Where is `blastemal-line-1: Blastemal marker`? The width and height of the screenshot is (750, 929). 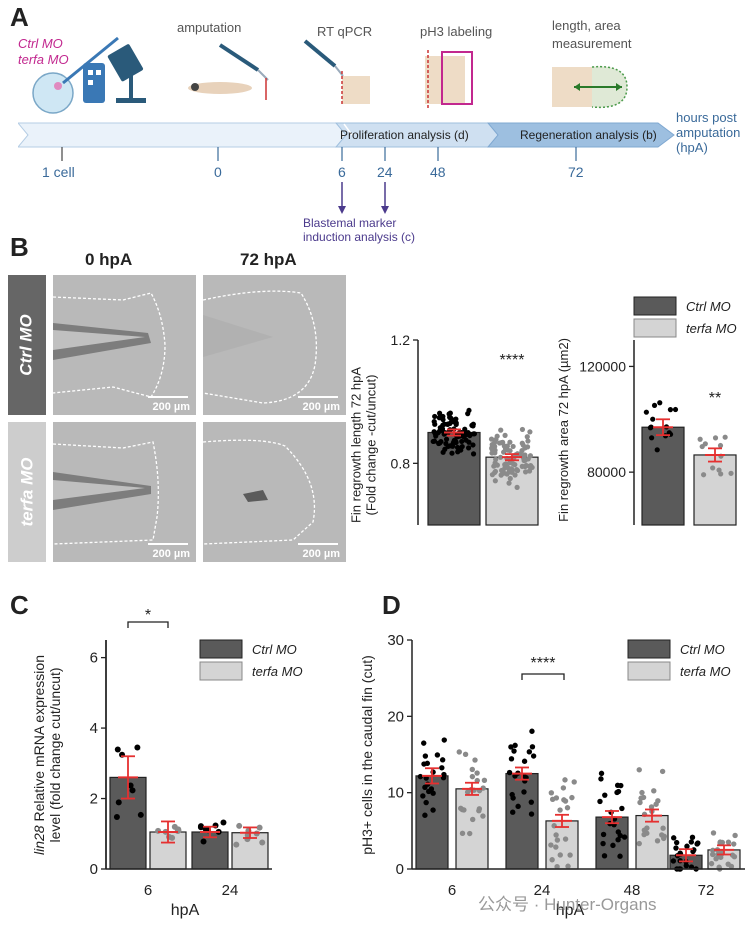 blastemal-line-1: Blastemal marker is located at coordinates (350, 223).